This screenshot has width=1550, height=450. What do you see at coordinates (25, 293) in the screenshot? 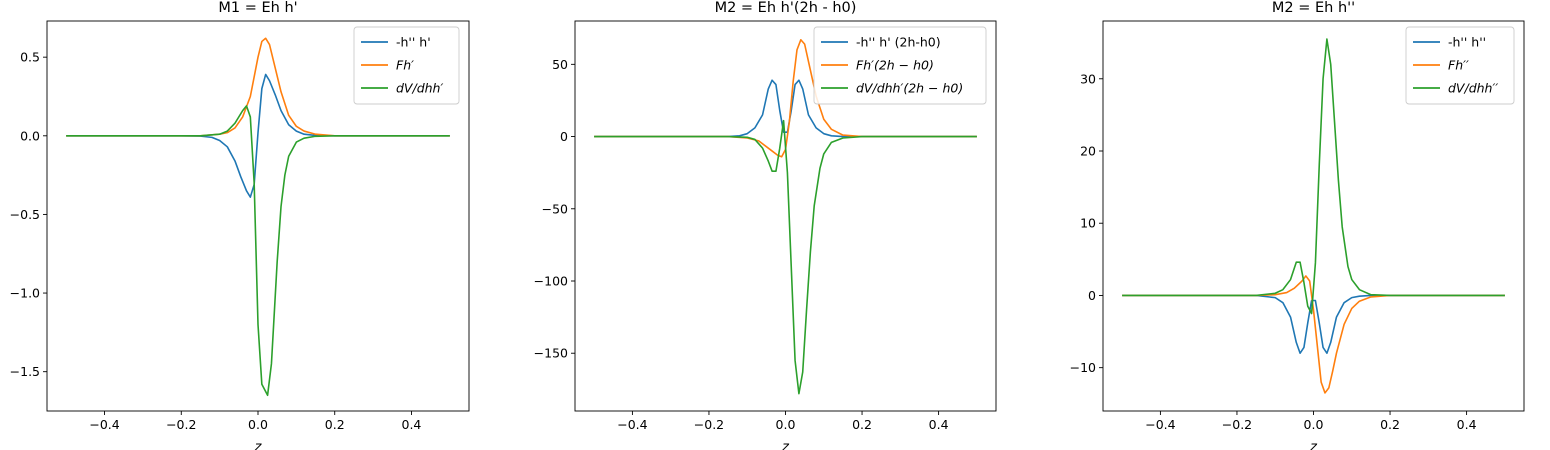
I see `y-tick-label: −1.0` at bounding box center [25, 293].